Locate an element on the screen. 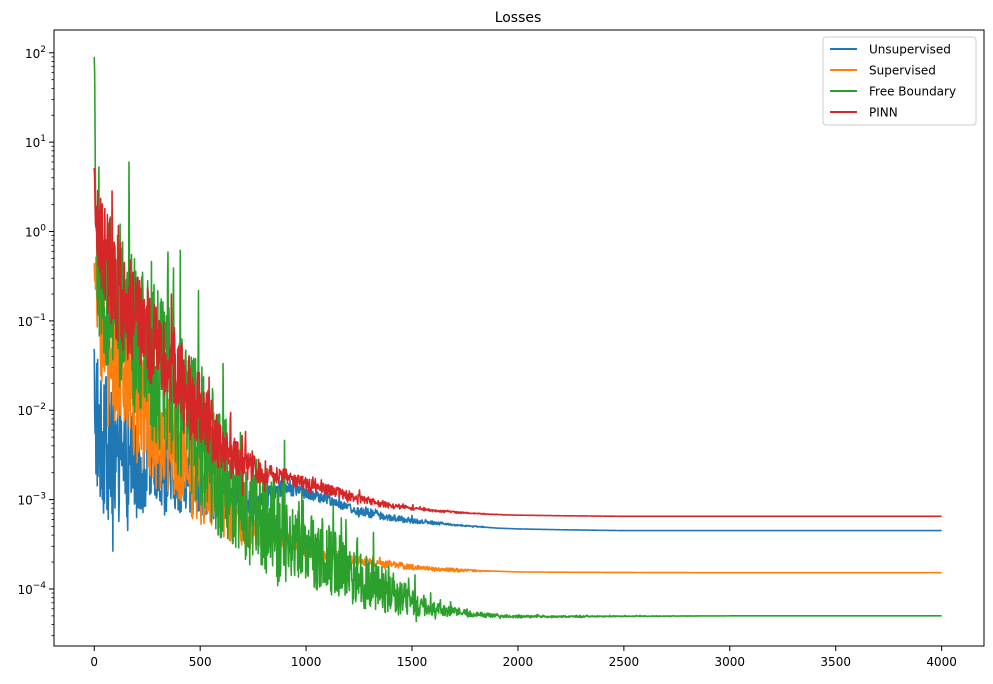  x-tick-label: 3000 is located at coordinates (730, 662).